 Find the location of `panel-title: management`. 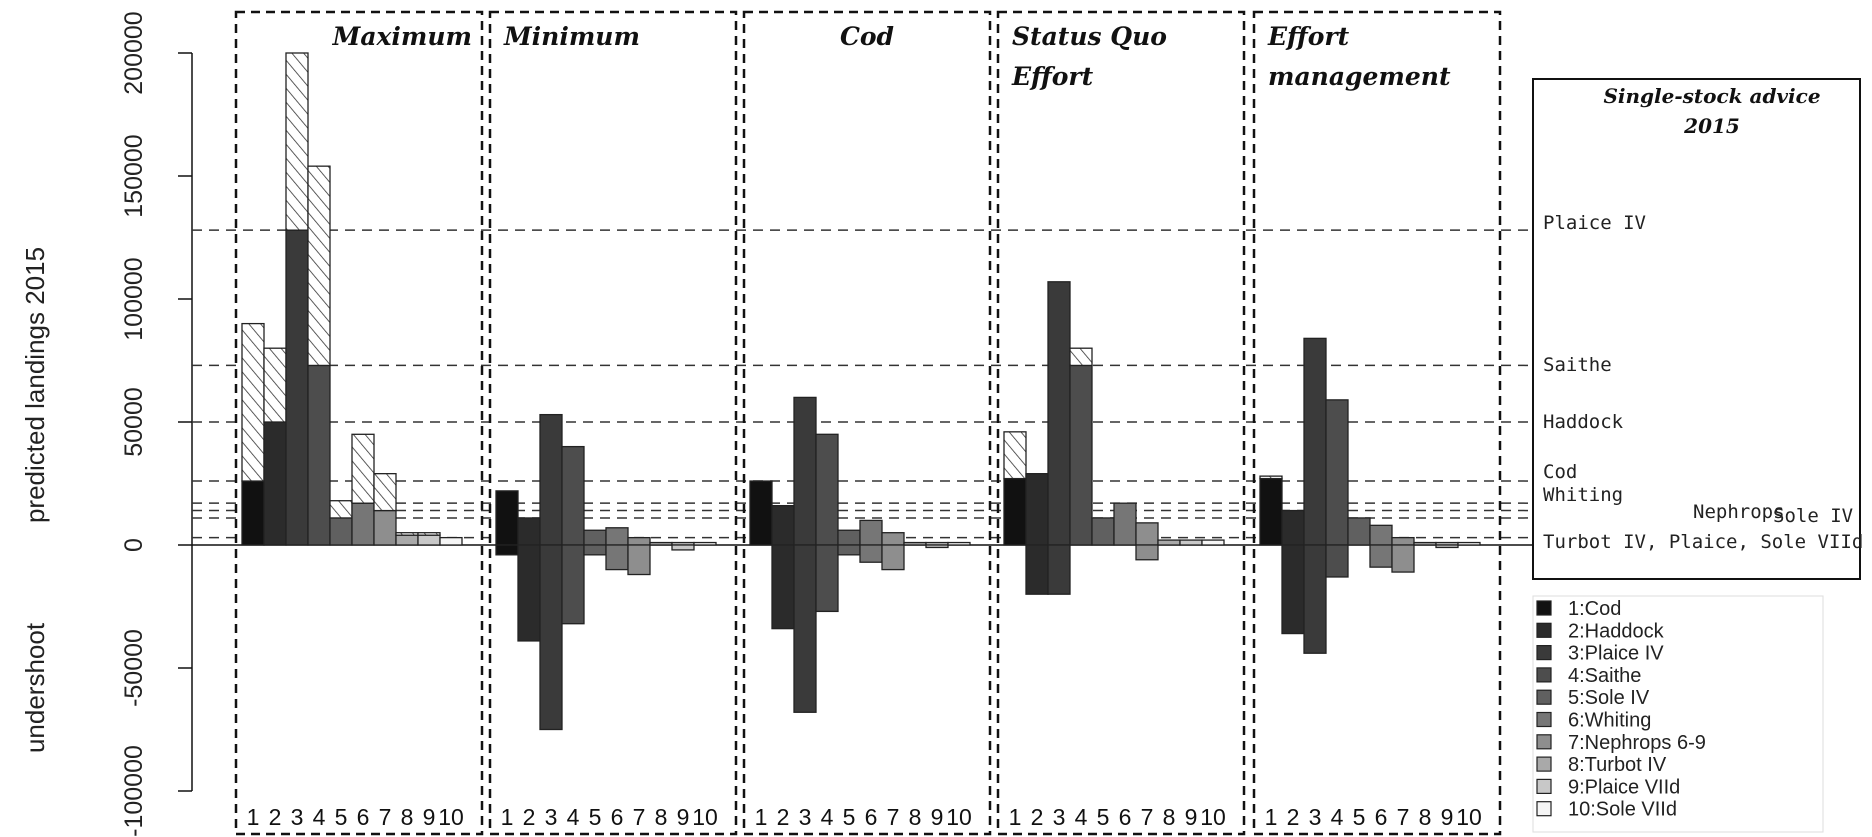

panel-title: management is located at coordinates (1359, 76).